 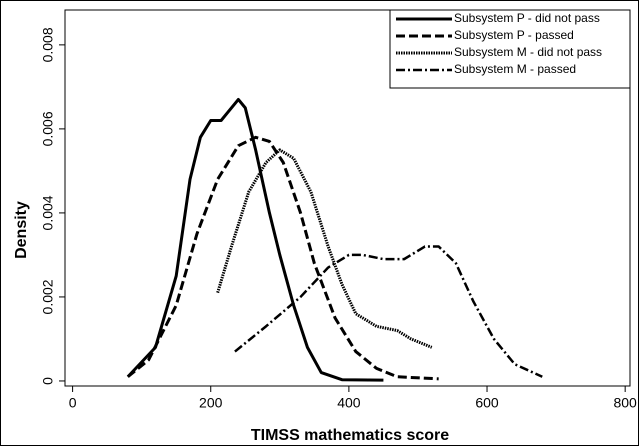 I want to click on legend-label: Subsystem M - did not pass, so click(x=528, y=52).